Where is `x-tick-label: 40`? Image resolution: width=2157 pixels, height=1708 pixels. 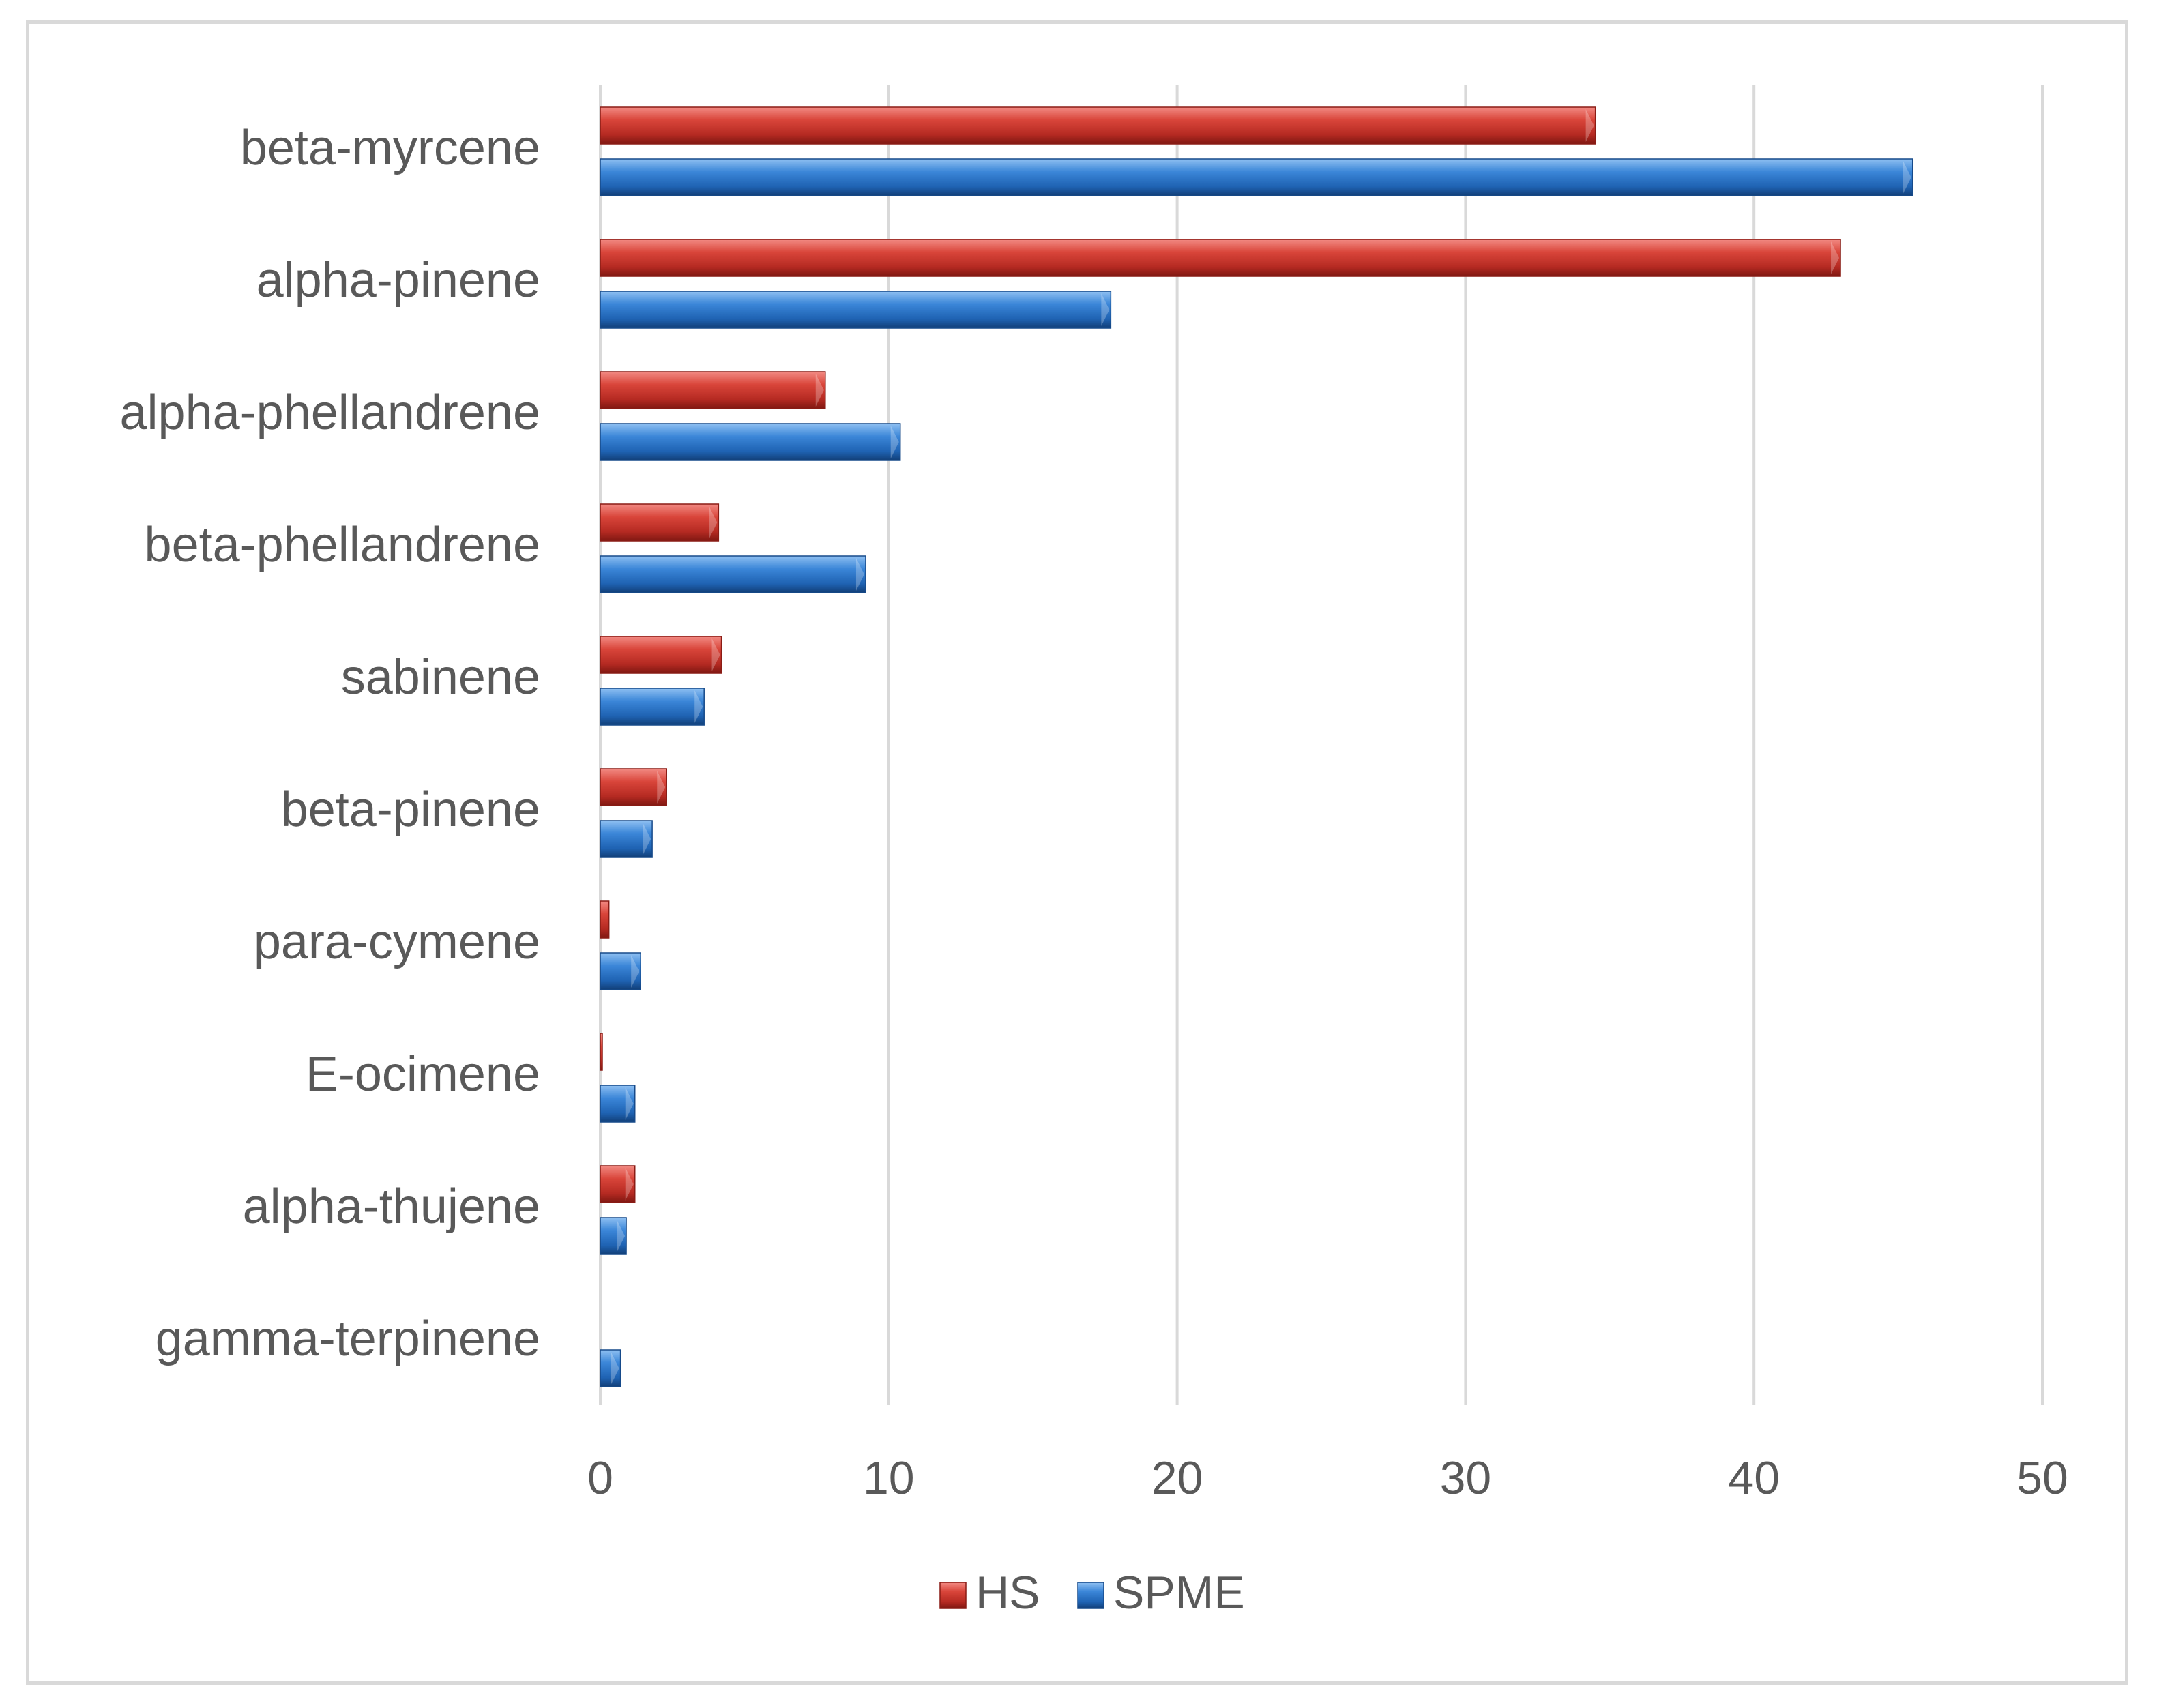
x-tick-label: 40 is located at coordinates (1754, 1478).